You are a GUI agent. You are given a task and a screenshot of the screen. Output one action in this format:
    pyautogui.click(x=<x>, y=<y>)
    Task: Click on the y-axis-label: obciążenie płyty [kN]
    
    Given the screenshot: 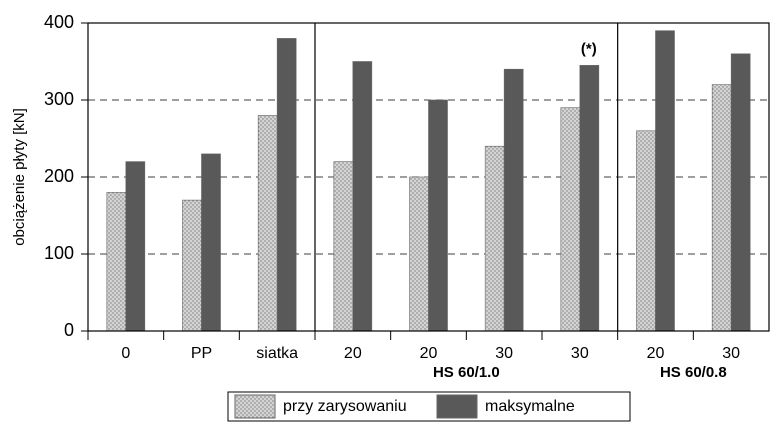 What is the action you would take?
    pyautogui.click(x=19, y=177)
    